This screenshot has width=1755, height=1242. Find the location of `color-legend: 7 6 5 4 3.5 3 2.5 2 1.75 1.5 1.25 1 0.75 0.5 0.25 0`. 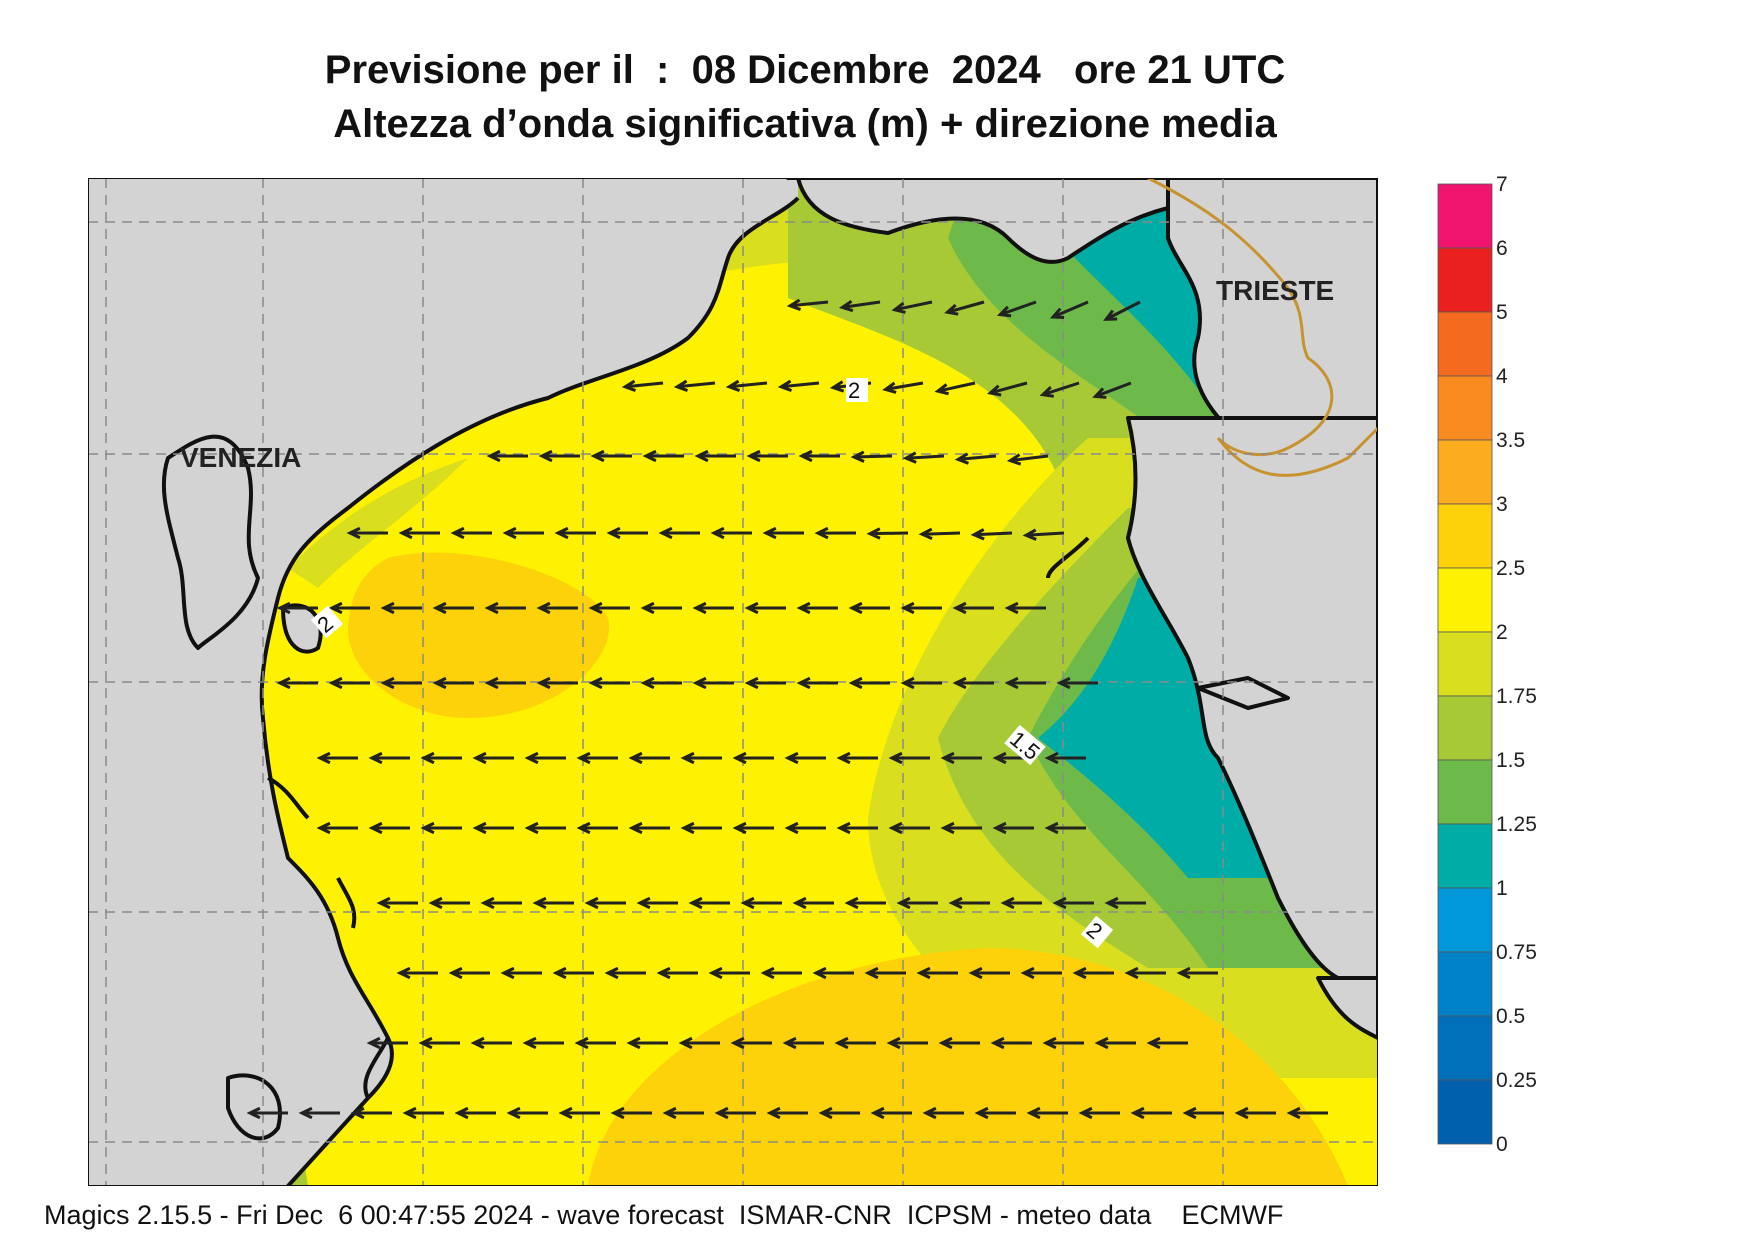

color-legend: 7 6 5 4 3.5 3 2.5 2 1.75 1.5 1.25 1 0.75 0.5 0.25 0 is located at coordinates (1487, 664).